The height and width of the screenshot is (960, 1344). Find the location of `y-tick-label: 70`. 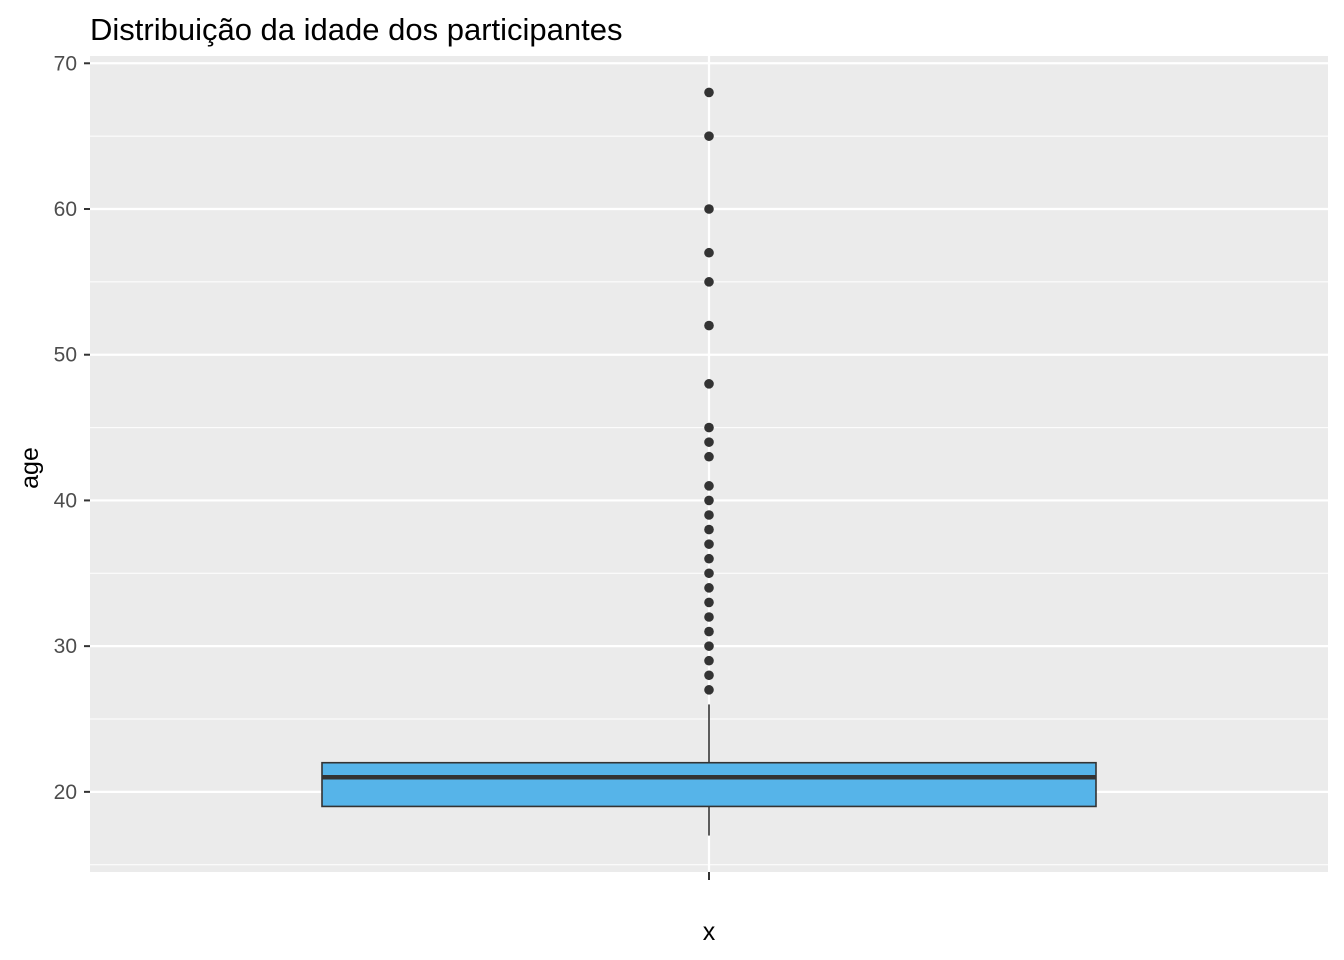

y-tick-label: 70 is located at coordinates (65, 63).